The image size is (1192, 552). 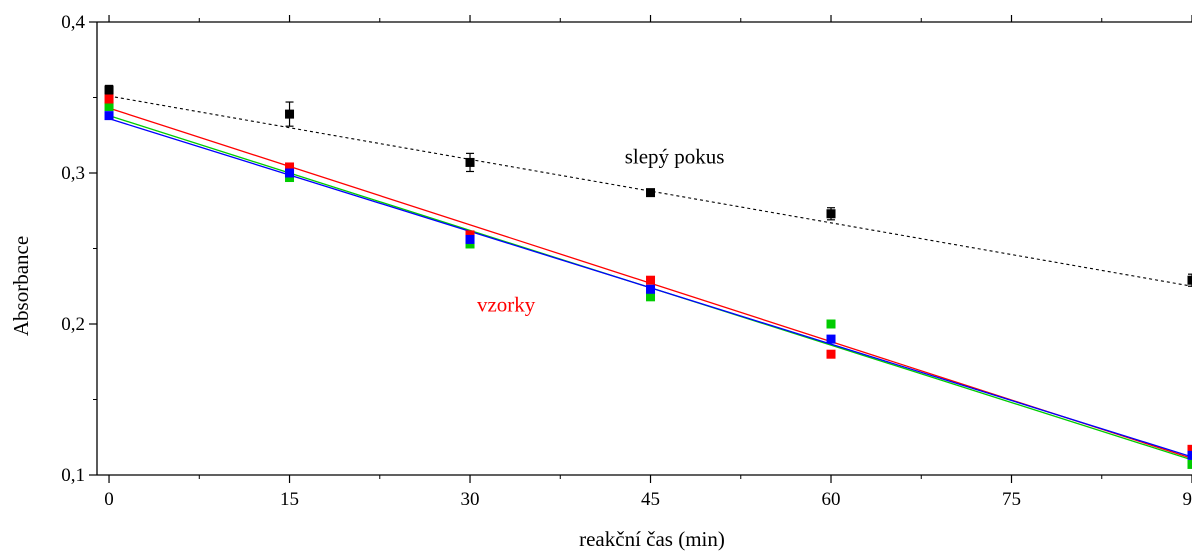 I want to click on x-axis-title: reakční čas (min), so click(x=652, y=539).